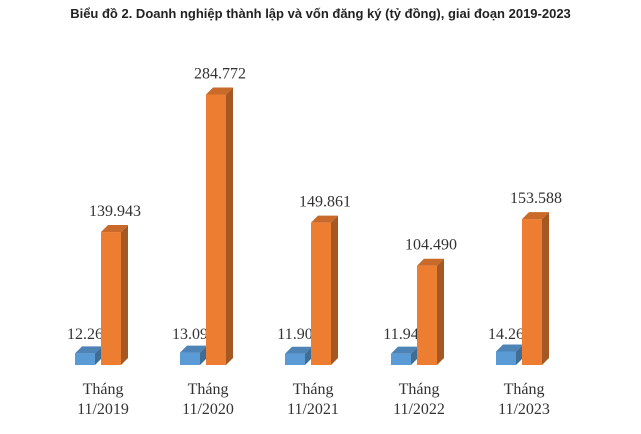  Describe the element at coordinates (194, 334) in the screenshot. I see `value-label-1-2: 13.092` at that location.